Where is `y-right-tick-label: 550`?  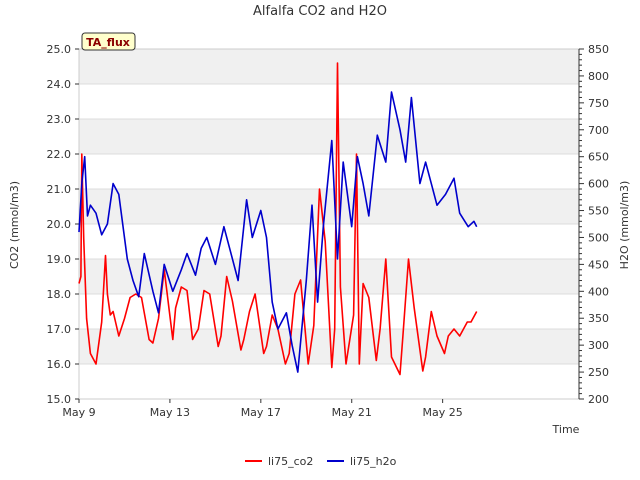 y-right-tick-label: 550 is located at coordinates (598, 211).